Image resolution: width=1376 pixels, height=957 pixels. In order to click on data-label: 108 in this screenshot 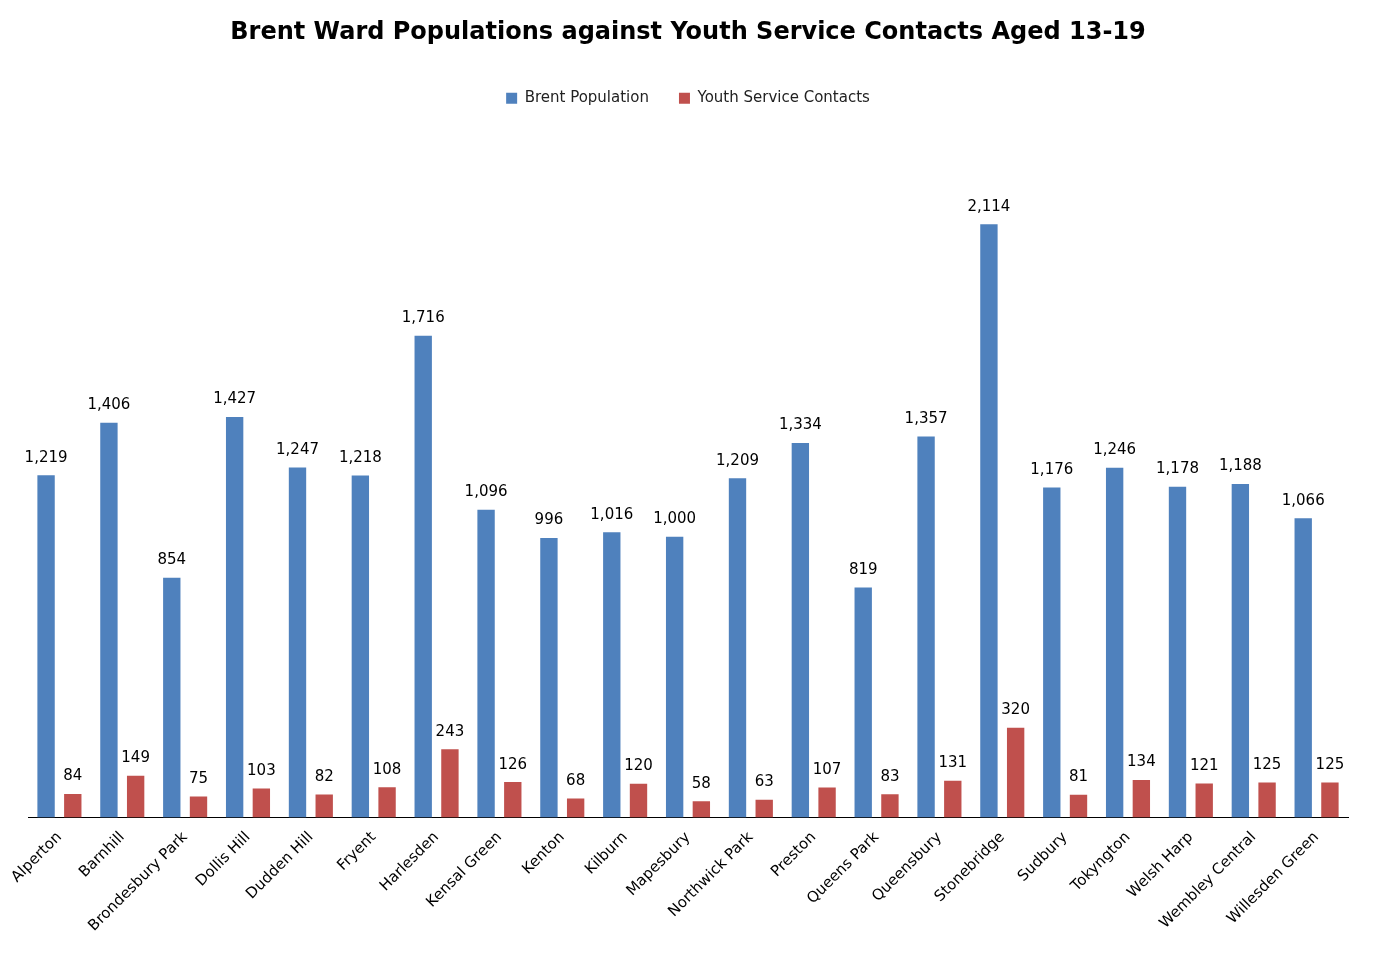, I will do `click(387, 768)`.